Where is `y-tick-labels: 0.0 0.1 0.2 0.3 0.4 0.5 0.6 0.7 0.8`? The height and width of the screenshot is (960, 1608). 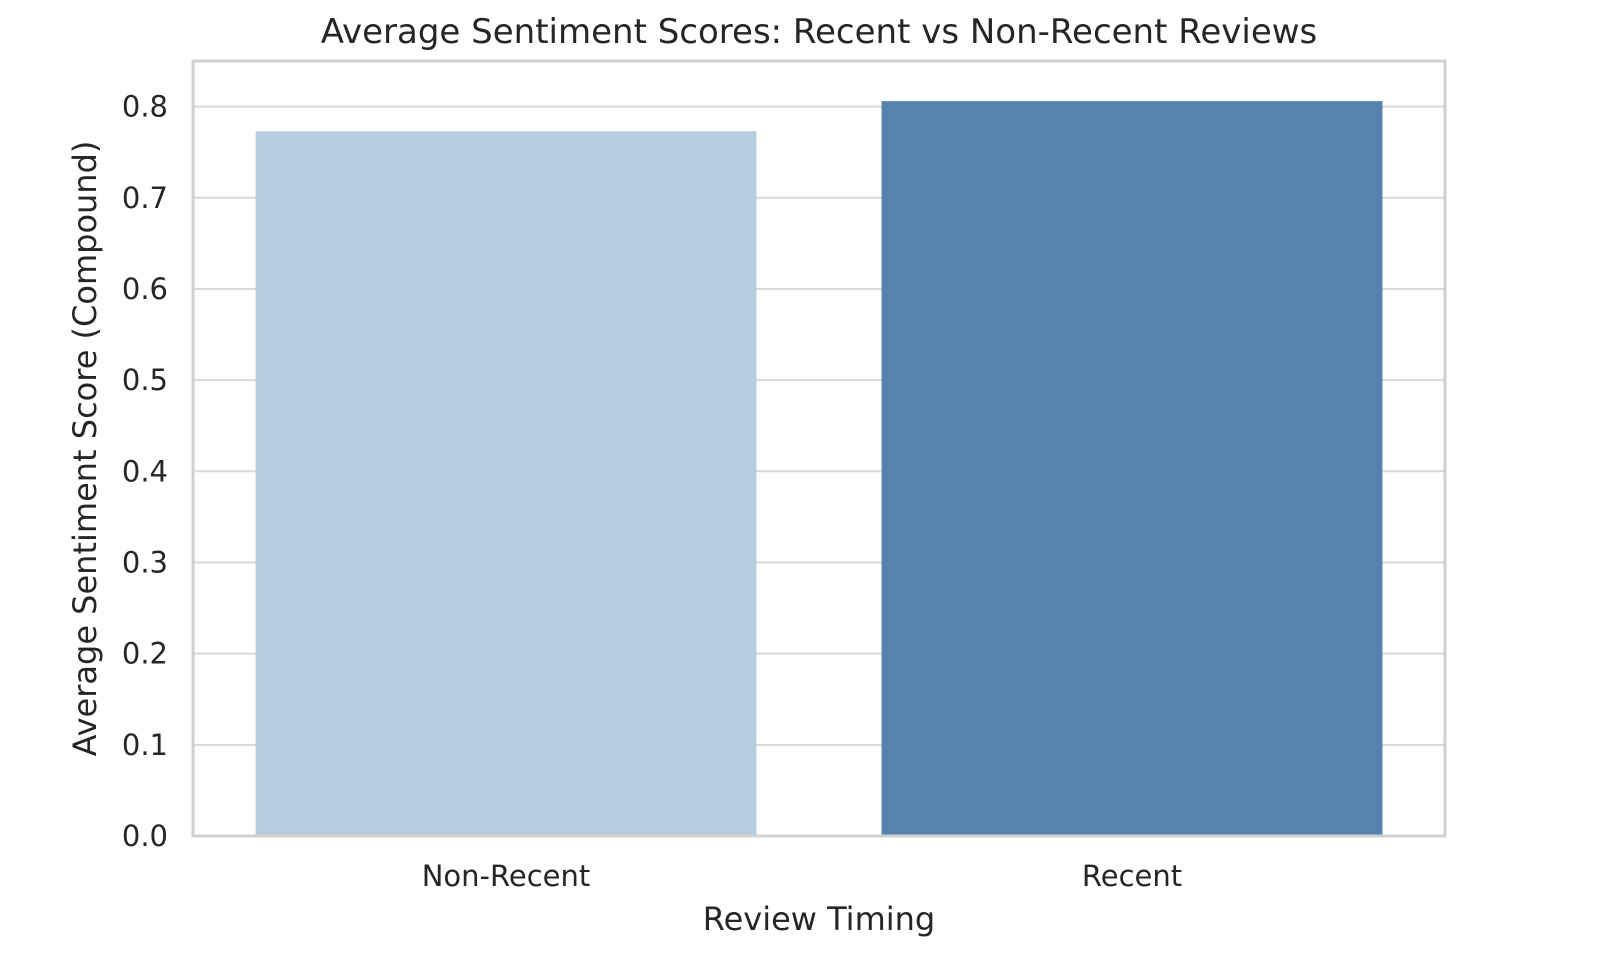
y-tick-labels: 0.0 0.1 0.2 0.3 0.4 0.5 0.6 0.7 0.8 is located at coordinates (145, 471).